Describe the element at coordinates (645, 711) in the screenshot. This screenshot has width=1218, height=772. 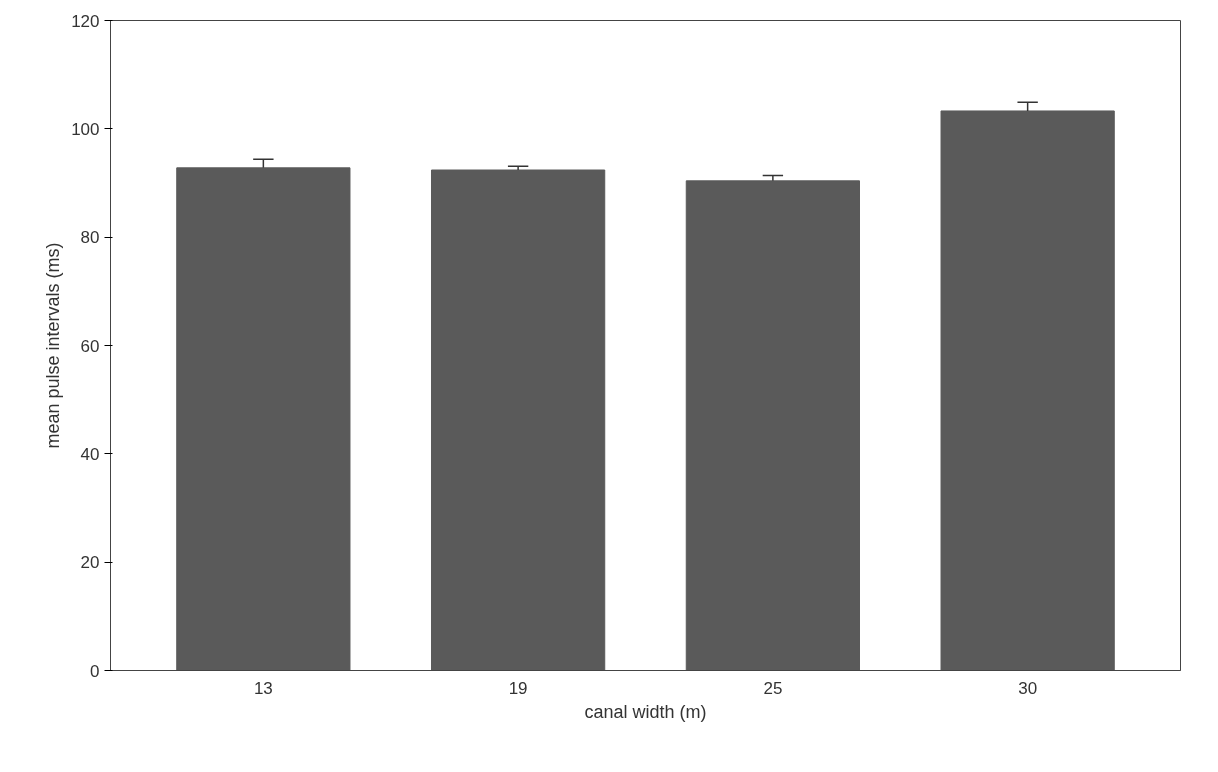
I see `x-axis-title: canal width (m)` at that location.